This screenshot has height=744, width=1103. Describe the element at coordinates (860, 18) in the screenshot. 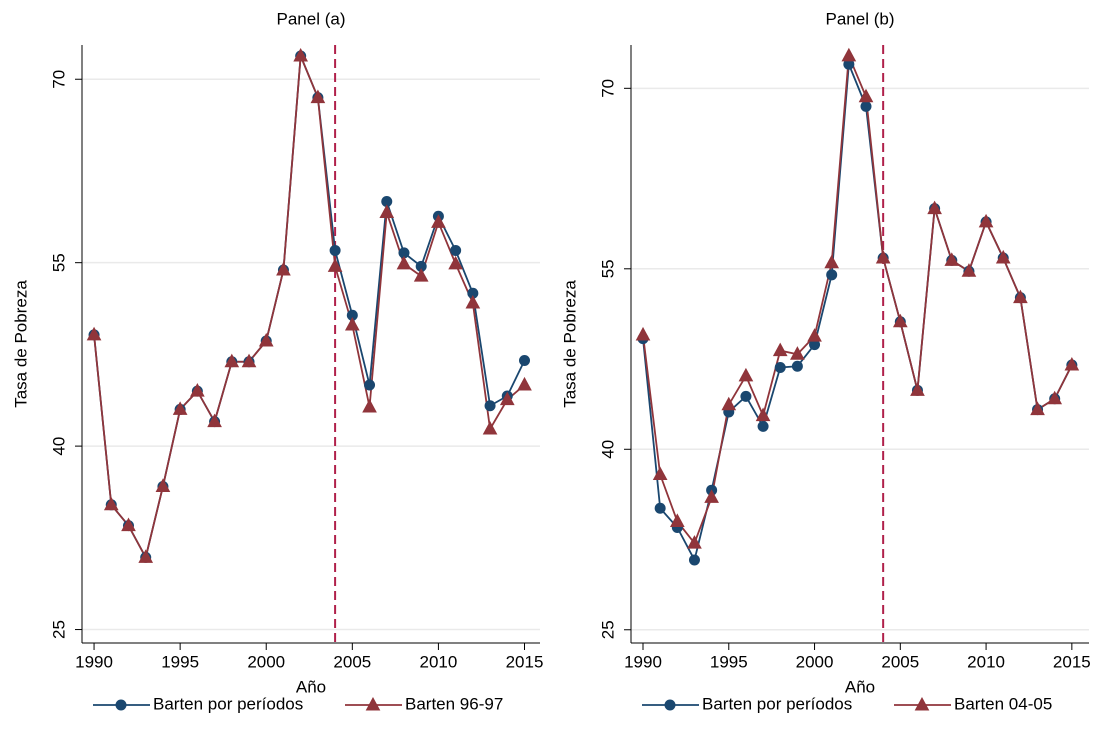

I see `panel-title: Panel (b)` at that location.